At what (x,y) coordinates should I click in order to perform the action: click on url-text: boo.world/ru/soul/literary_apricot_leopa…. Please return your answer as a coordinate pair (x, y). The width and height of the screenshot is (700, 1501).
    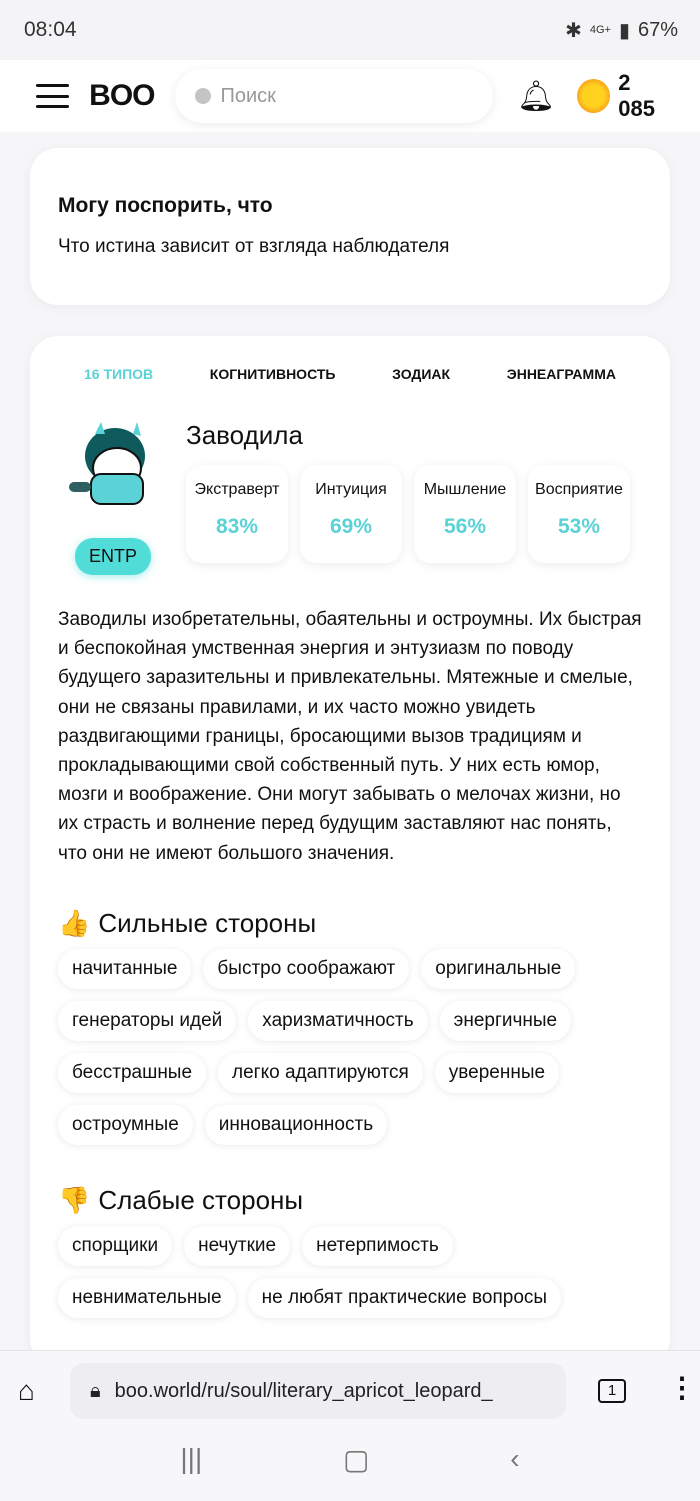
    Looking at the image, I should click on (303, 1390).